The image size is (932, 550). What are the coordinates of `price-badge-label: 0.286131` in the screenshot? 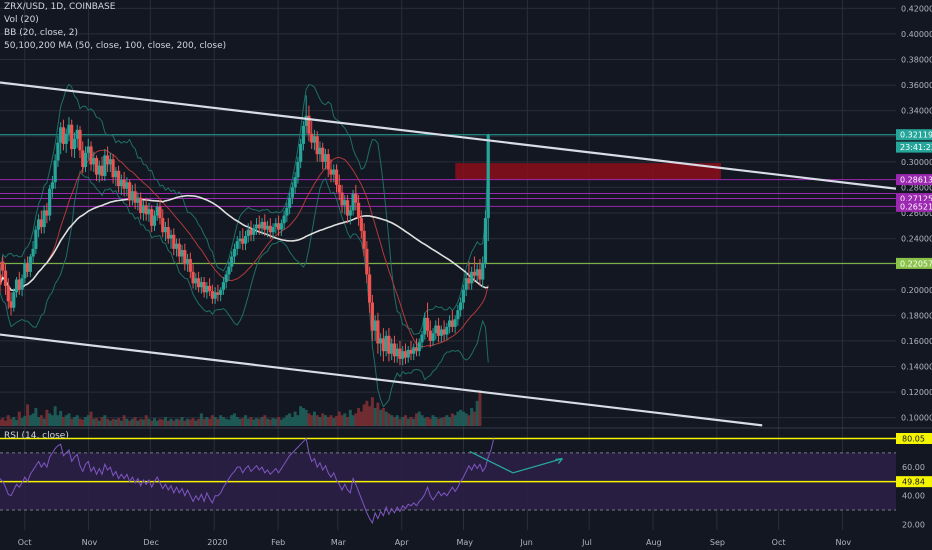 It's located at (916, 180).